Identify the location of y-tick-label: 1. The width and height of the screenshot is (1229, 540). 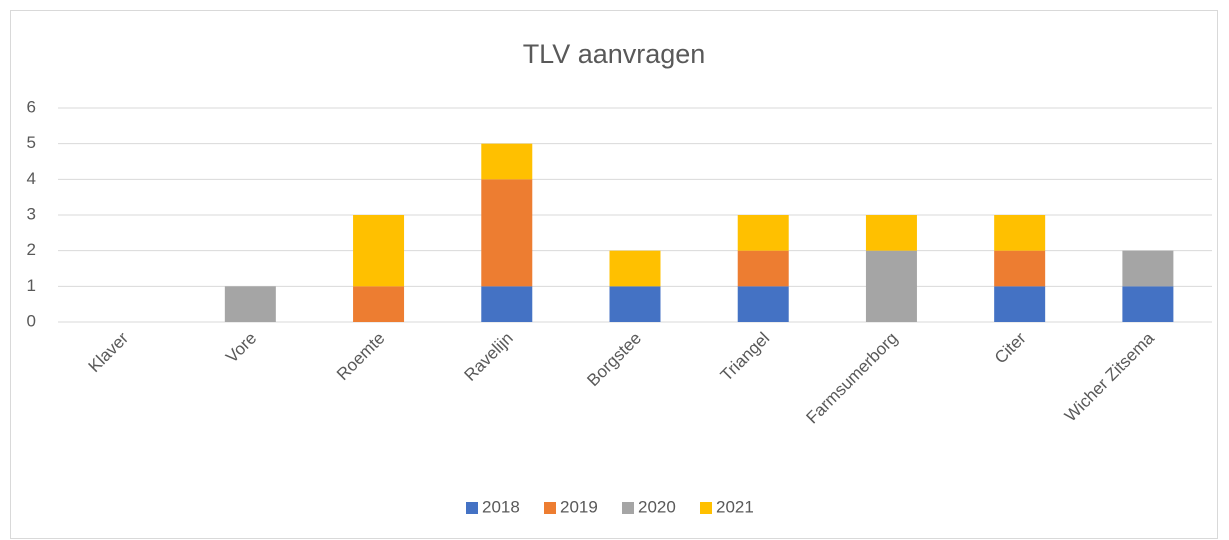
(31, 285).